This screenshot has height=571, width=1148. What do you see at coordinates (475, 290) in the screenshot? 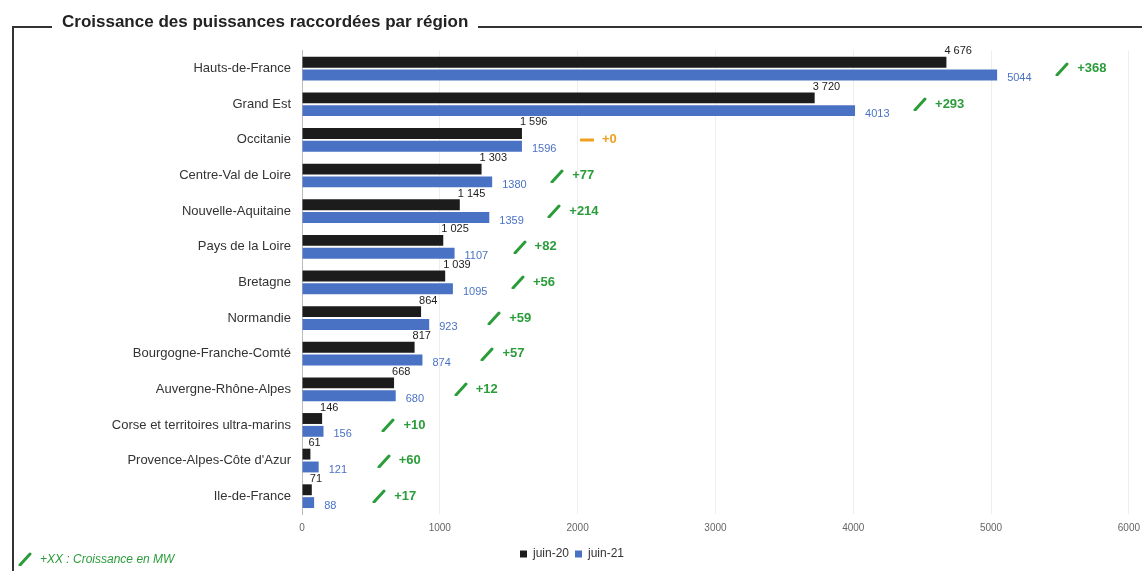
I see `data-label: 1095` at bounding box center [475, 290].